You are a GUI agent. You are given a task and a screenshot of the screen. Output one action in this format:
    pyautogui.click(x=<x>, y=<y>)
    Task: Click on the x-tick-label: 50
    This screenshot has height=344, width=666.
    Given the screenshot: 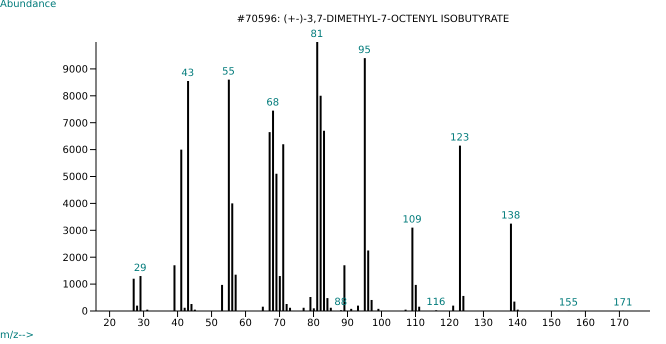 What is the action you would take?
    pyautogui.click(x=211, y=324)
    